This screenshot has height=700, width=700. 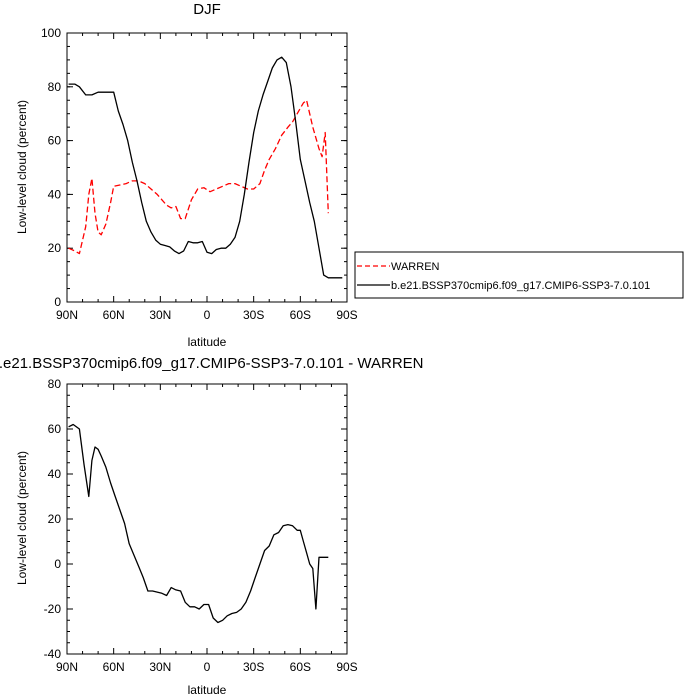 What do you see at coordinates (22, 518) in the screenshot?
I see `bottom-y-axis-label: Low-level cloud (percent)` at bounding box center [22, 518].